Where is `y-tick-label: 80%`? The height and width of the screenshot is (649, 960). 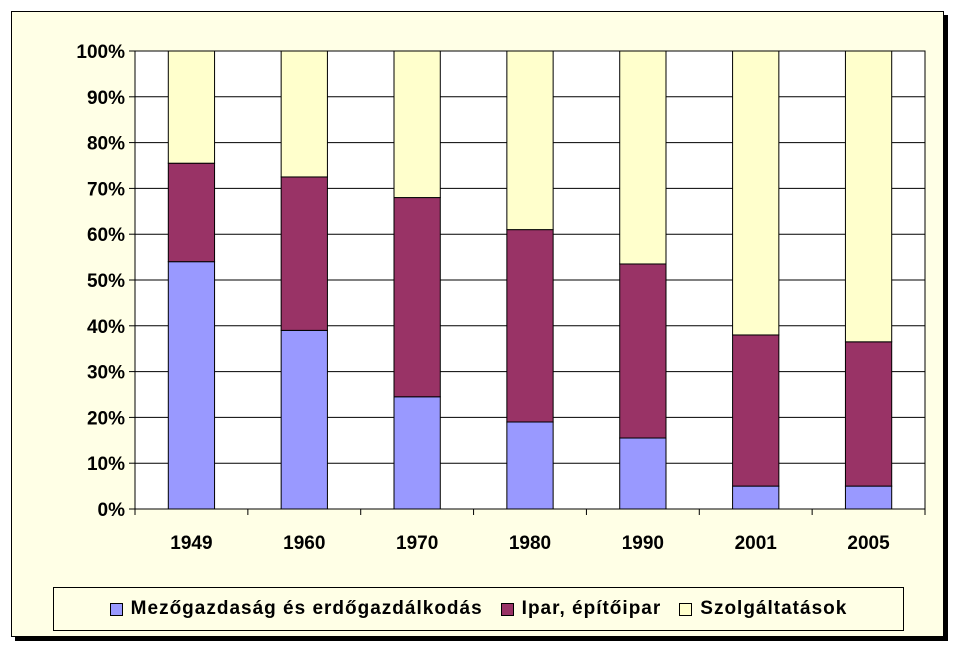 y-tick-label: 80% is located at coordinates (106, 144).